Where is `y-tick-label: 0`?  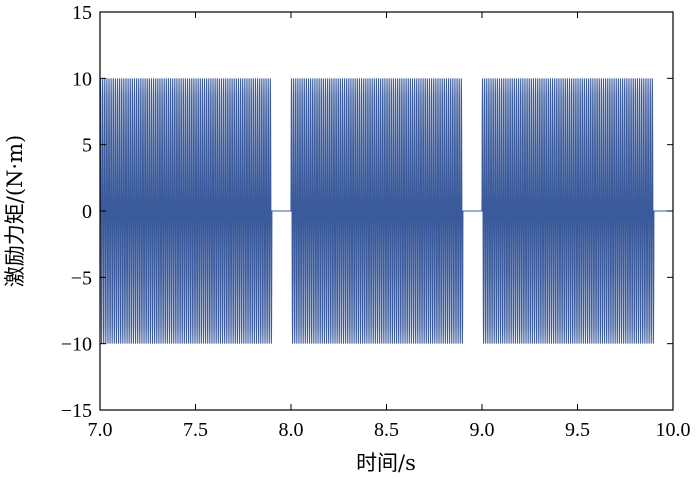 y-tick-label: 0 is located at coordinates (87, 212).